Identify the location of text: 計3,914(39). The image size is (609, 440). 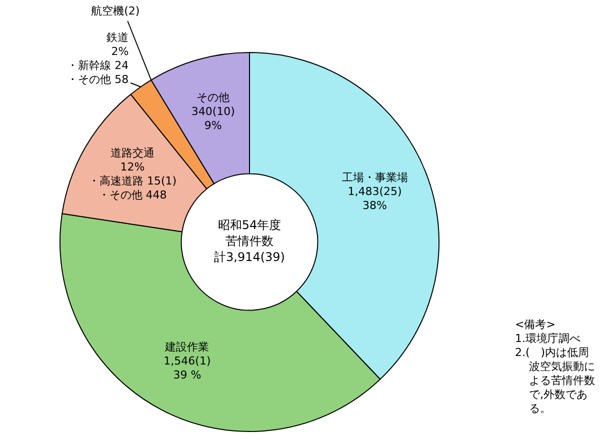
(249, 257).